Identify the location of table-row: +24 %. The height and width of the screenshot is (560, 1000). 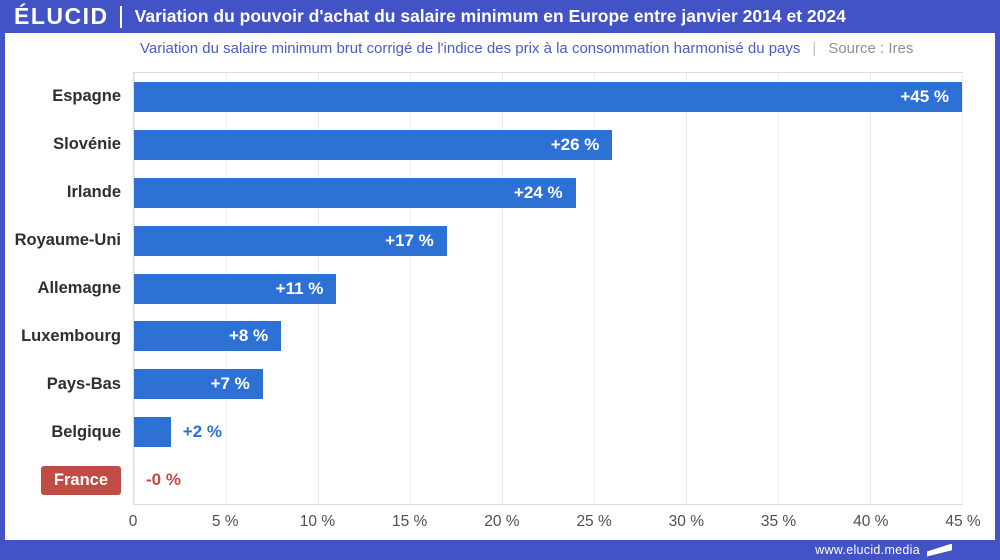
(548, 193).